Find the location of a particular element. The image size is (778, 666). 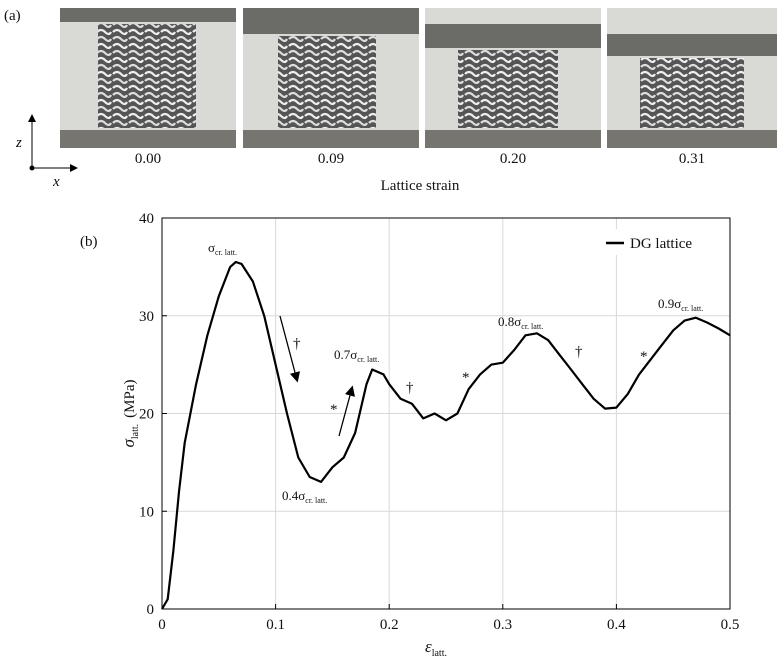

annotation-text: 0.9σ is located at coordinates (669, 303).